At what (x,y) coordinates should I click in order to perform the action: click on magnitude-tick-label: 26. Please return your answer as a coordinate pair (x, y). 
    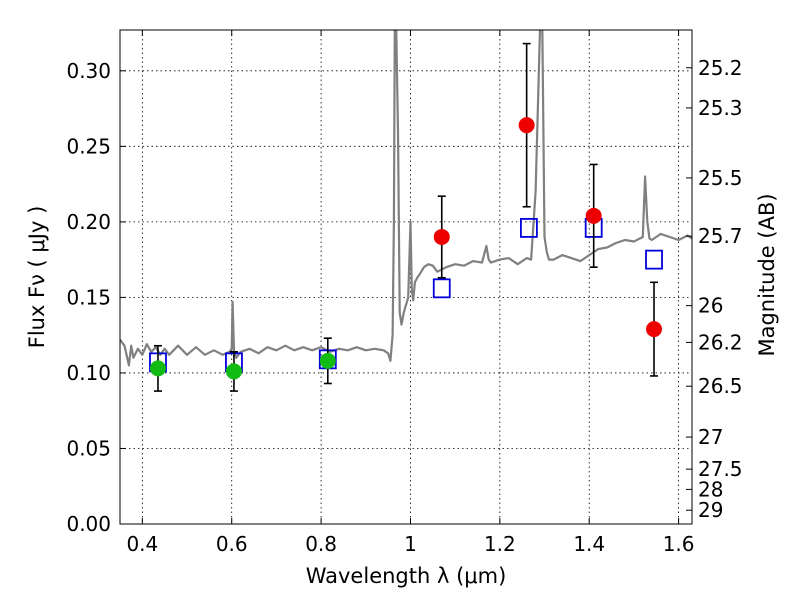
    Looking at the image, I should click on (710, 306).